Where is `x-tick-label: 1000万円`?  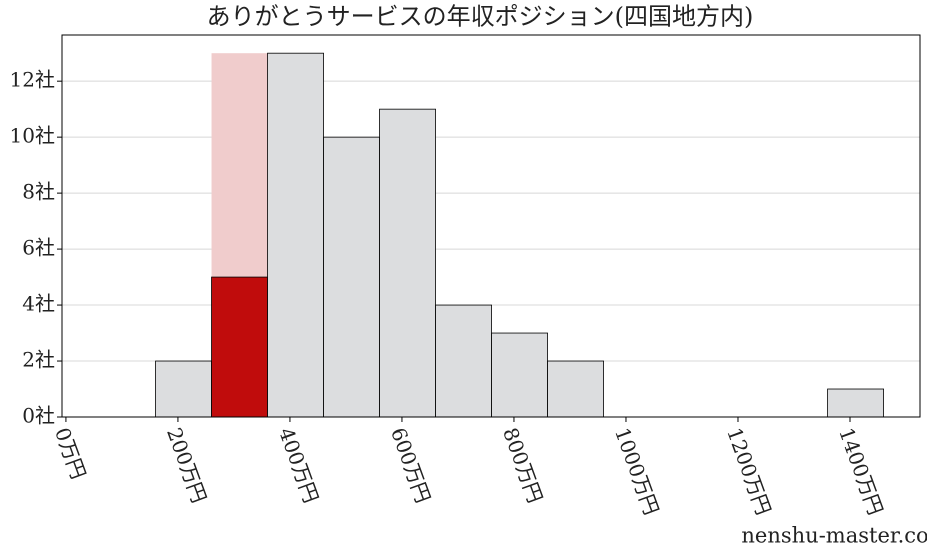 x-tick-label: 1000万円 is located at coordinates (637, 471).